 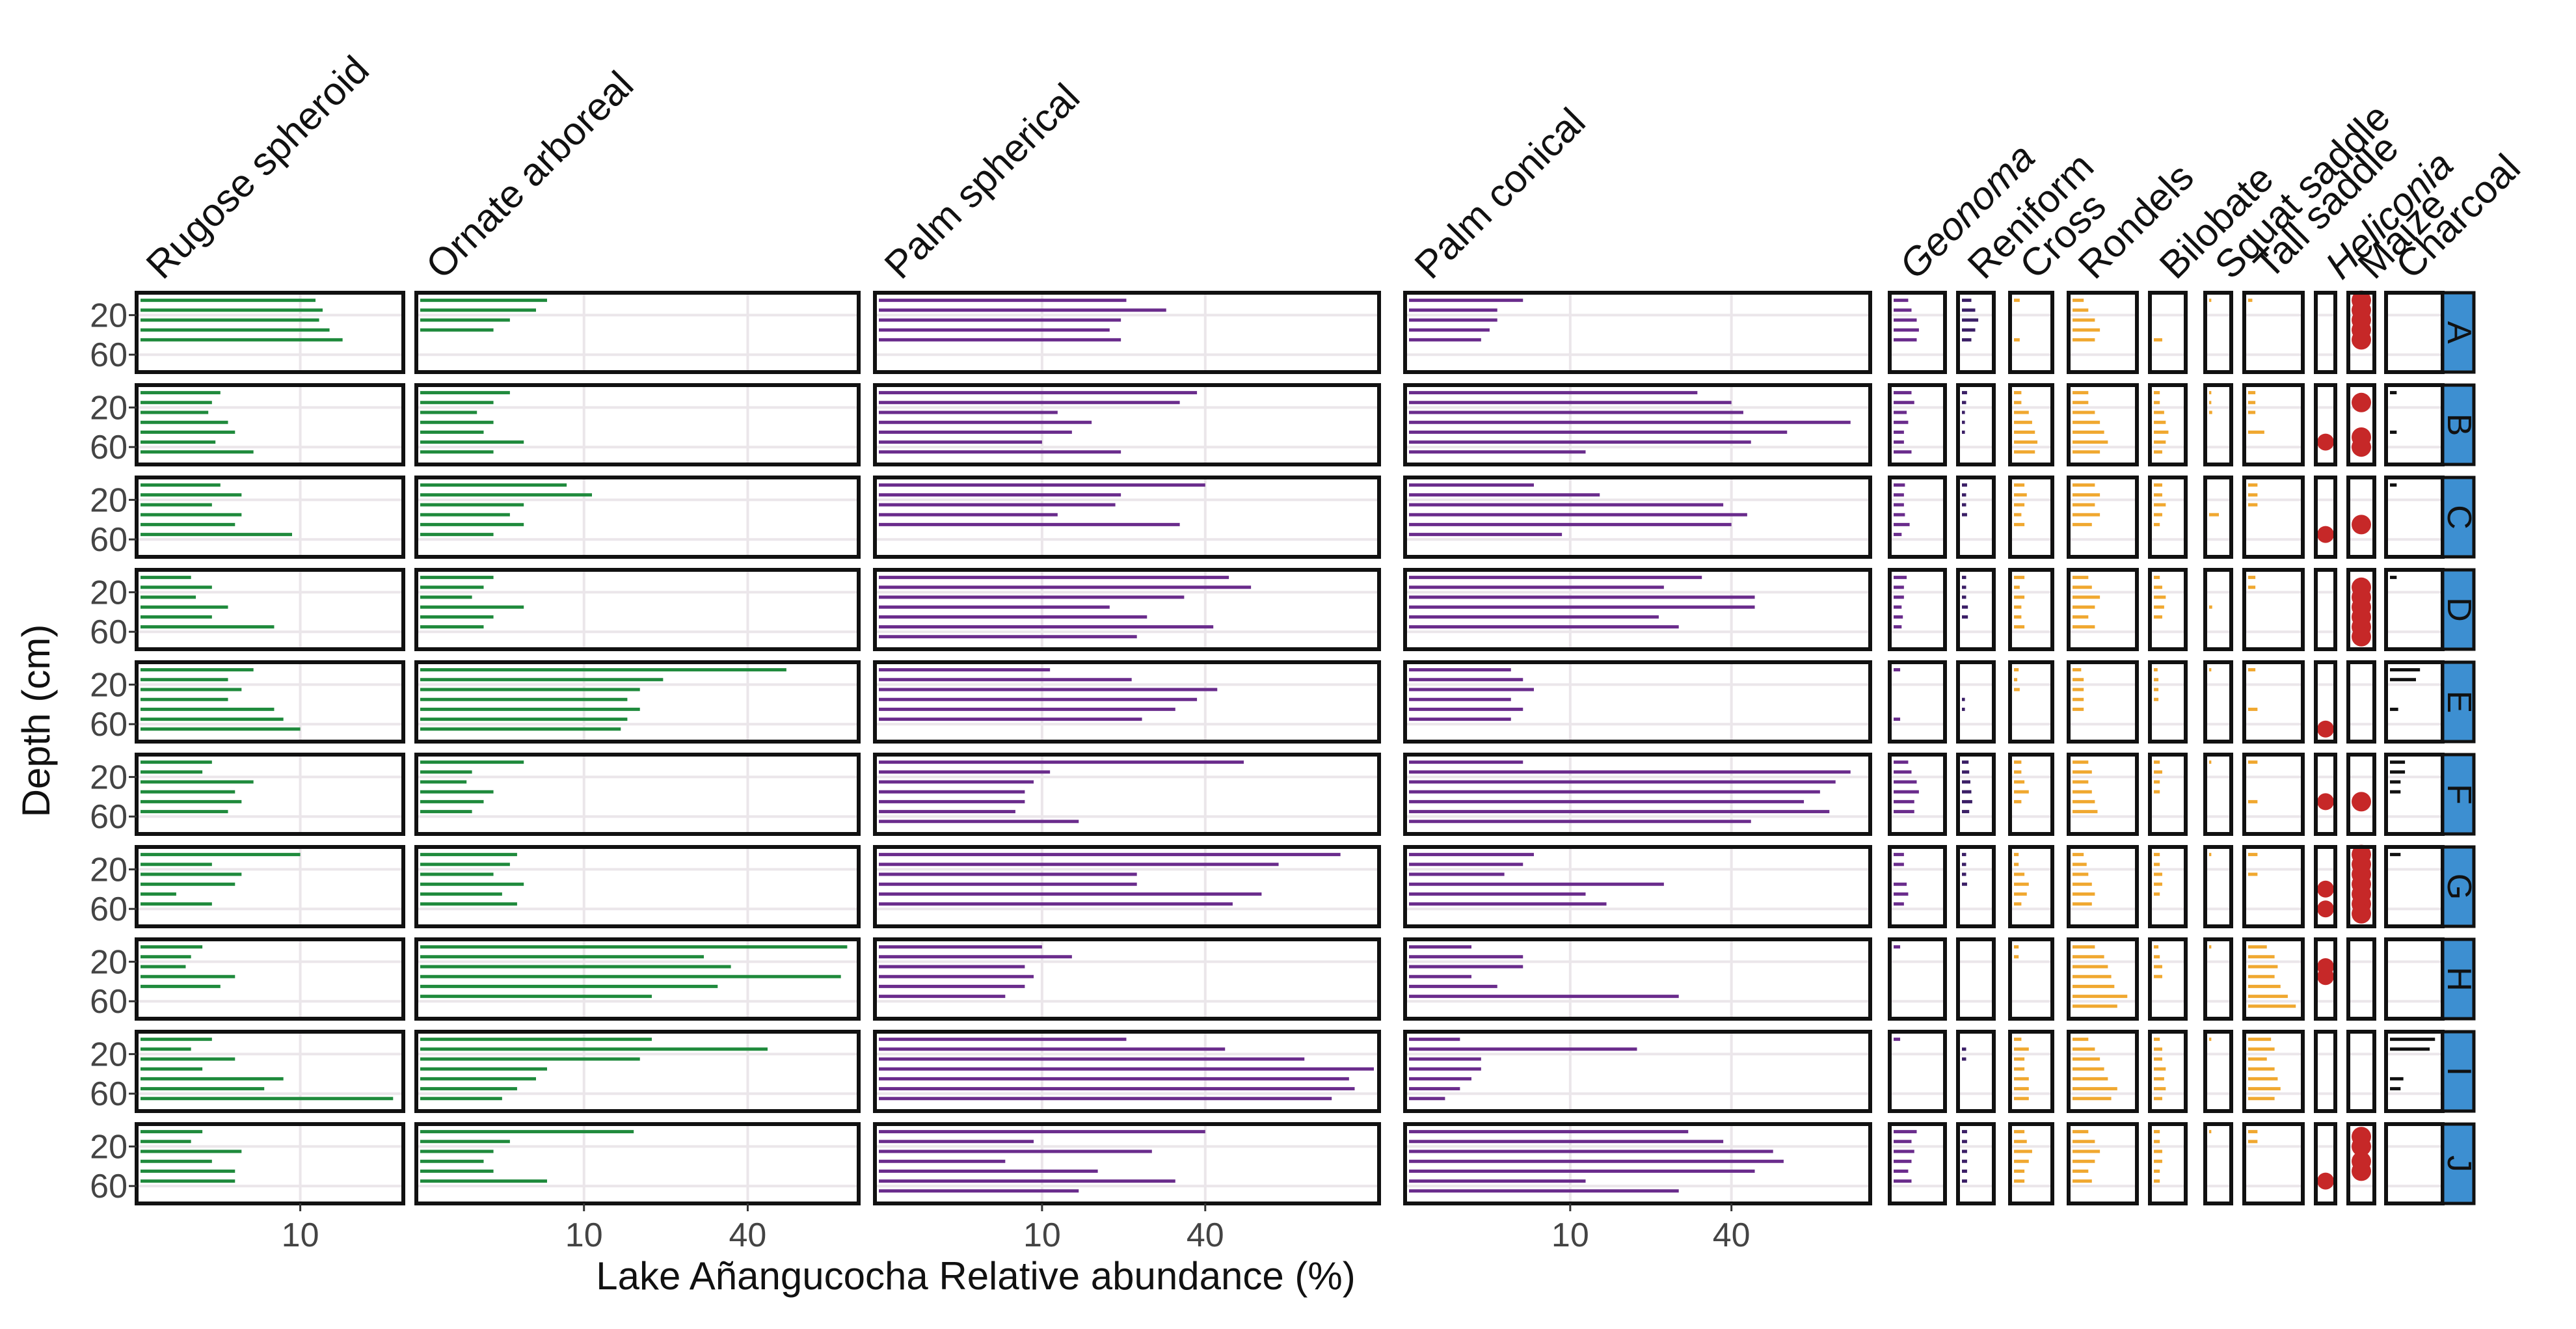 What do you see at coordinates (1127, 332) in the screenshot?
I see `panel-palm-spherical-a` at bounding box center [1127, 332].